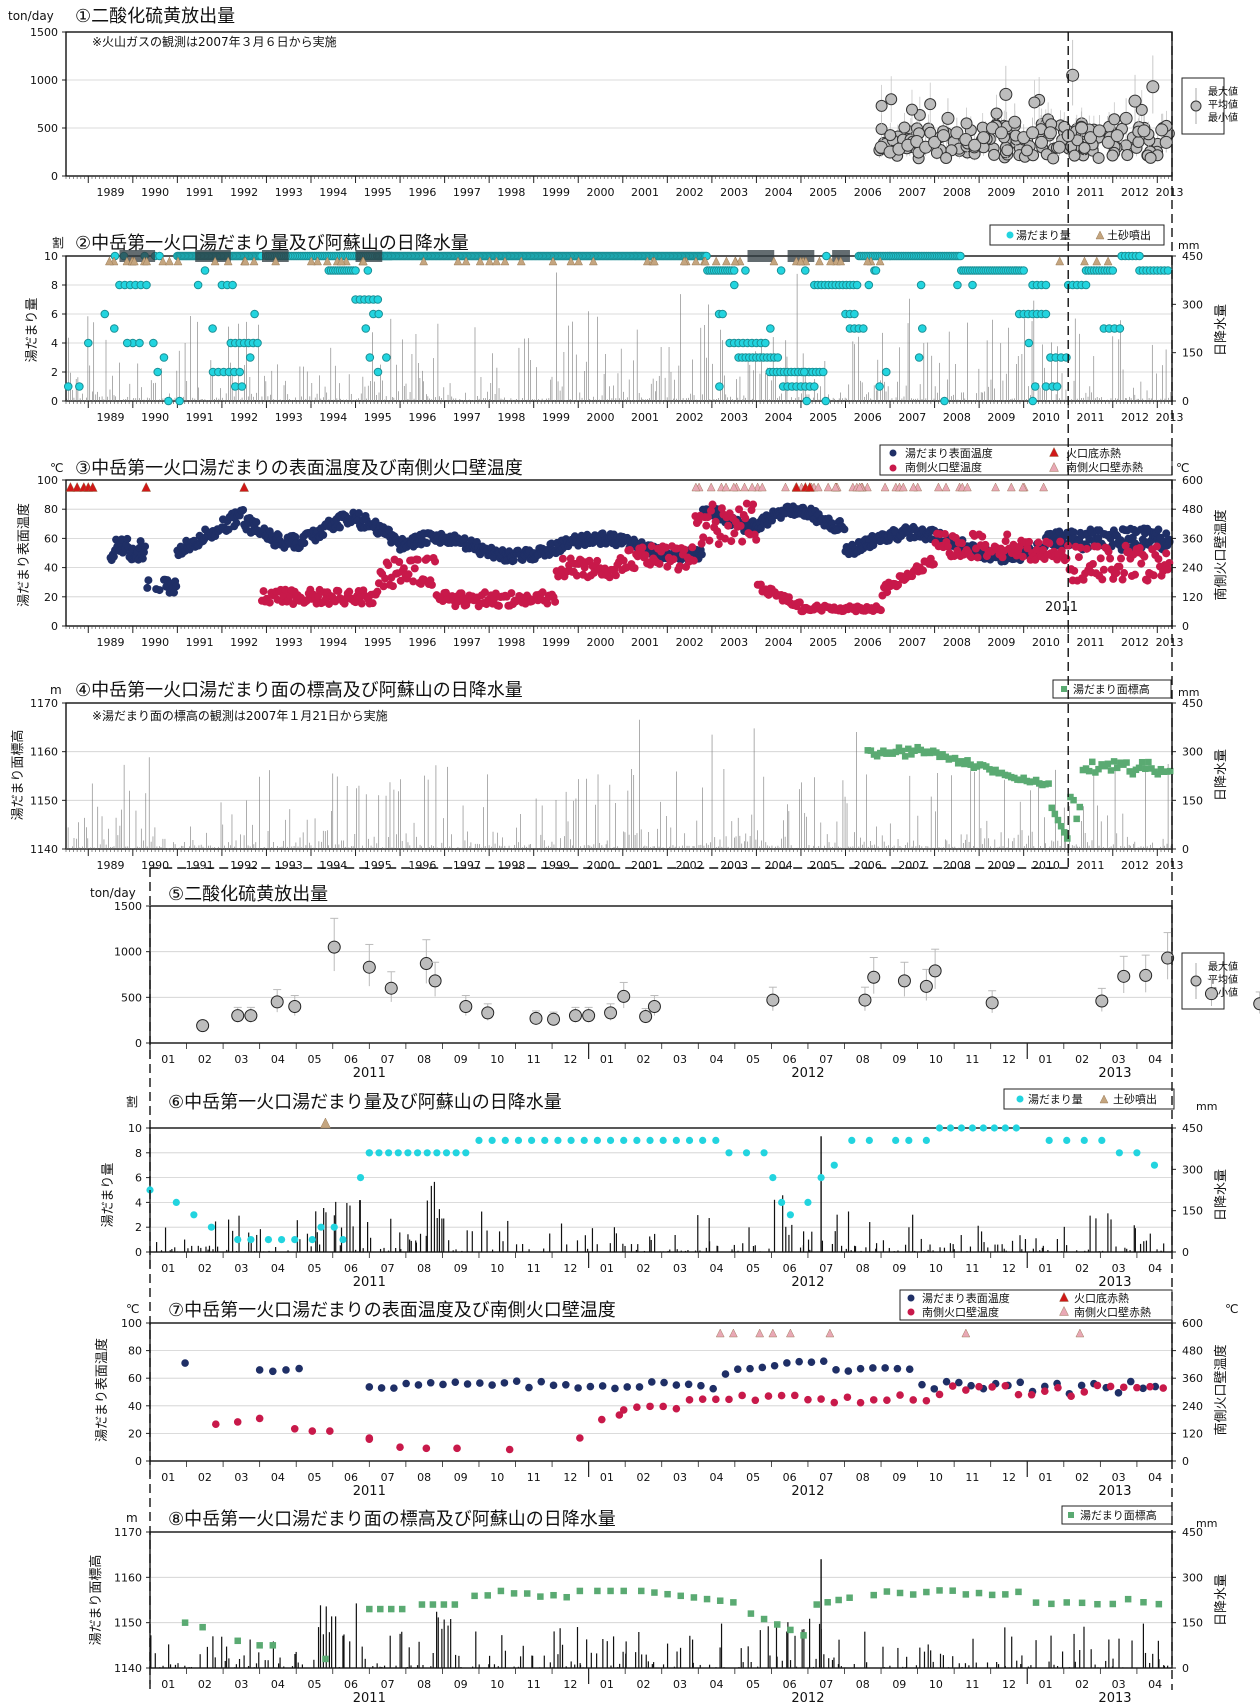 The image size is (1260, 1703). What do you see at coordinates (1089, 1099) in the screenshot?
I see `p6-legend: 湯だまり量 土砂噴出` at bounding box center [1089, 1099].